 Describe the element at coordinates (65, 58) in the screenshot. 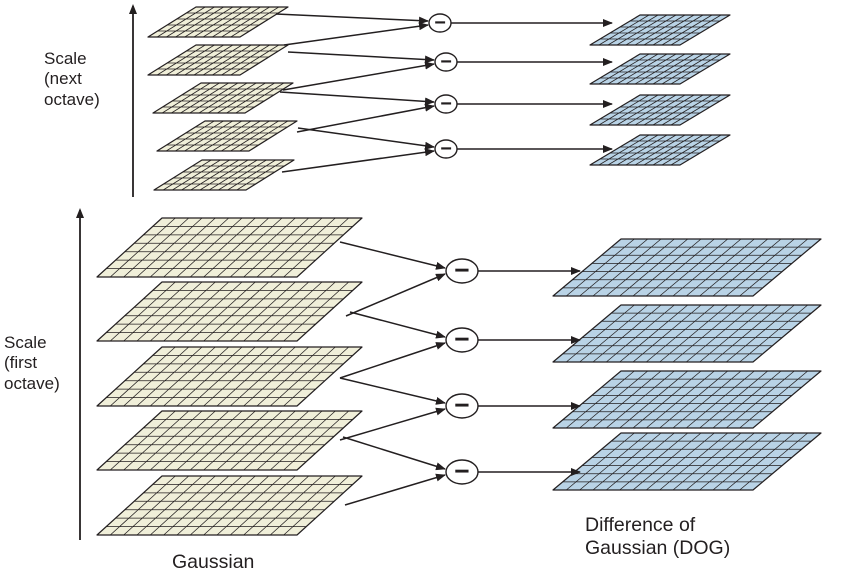

I see `next-octave-label-line-1: Scale` at that location.